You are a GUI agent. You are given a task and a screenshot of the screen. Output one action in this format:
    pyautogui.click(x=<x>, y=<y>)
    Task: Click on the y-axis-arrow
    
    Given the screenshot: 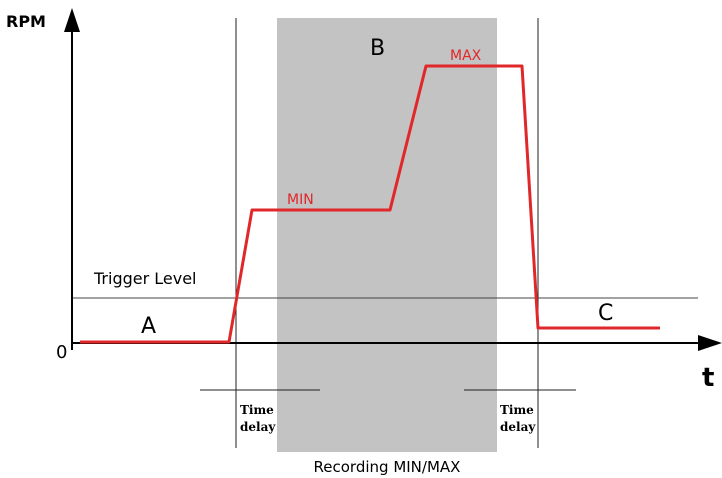 What is the action you would take?
    pyautogui.click(x=72, y=20)
    